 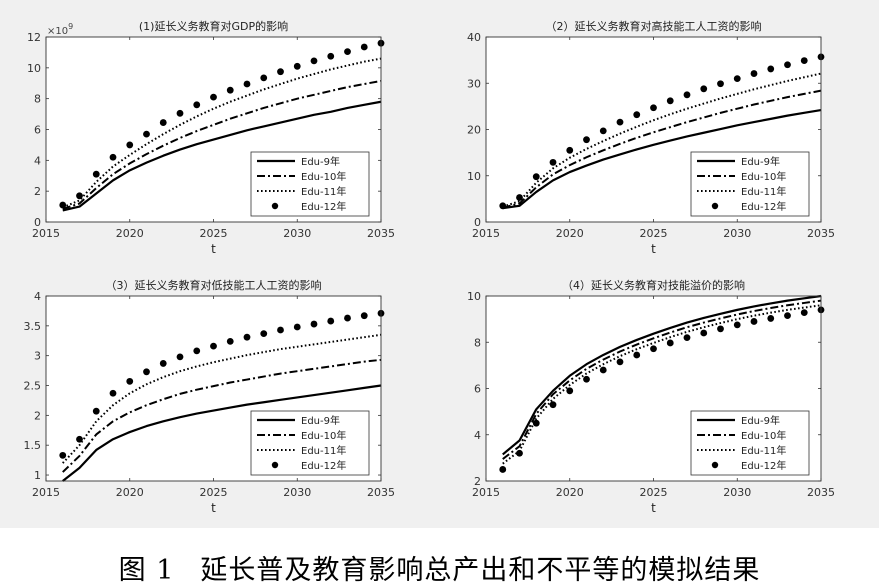 What do you see at coordinates (715, 465) in the screenshot?
I see `legend-marker` at bounding box center [715, 465].